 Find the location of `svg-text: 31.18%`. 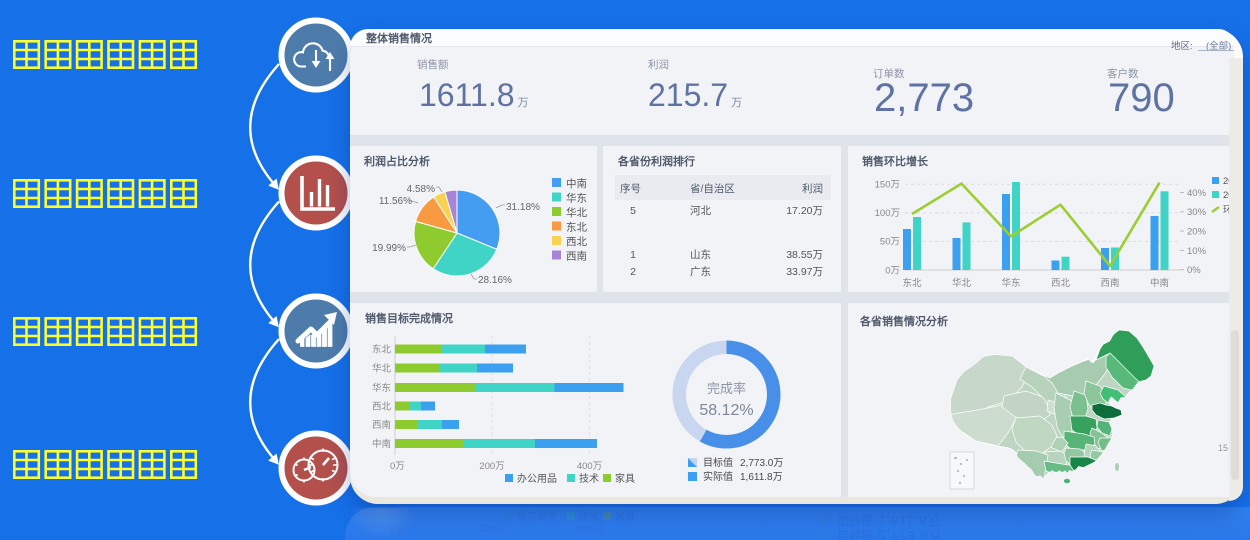

svg-text: 31.18% is located at coordinates (523, 207).